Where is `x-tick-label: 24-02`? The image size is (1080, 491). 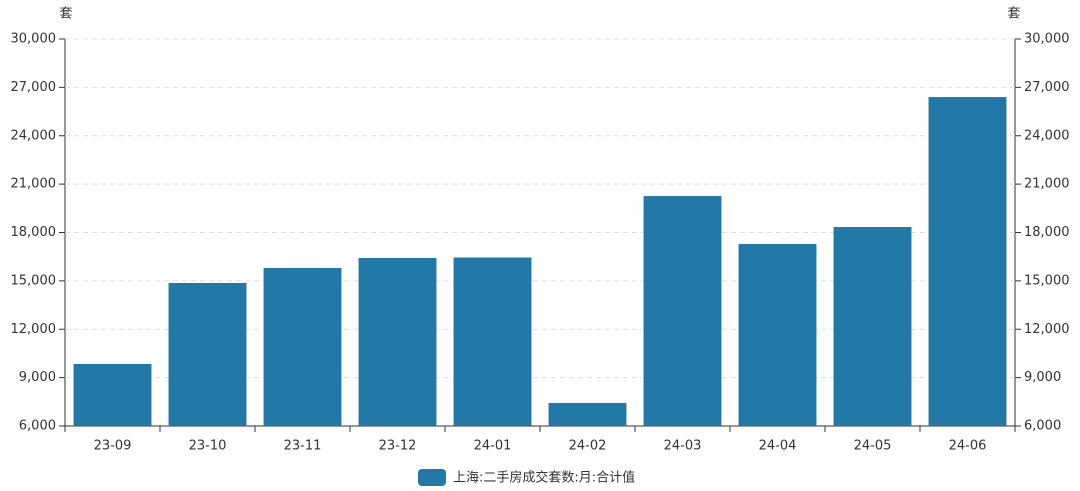 x-tick-label: 24-02 is located at coordinates (588, 446).